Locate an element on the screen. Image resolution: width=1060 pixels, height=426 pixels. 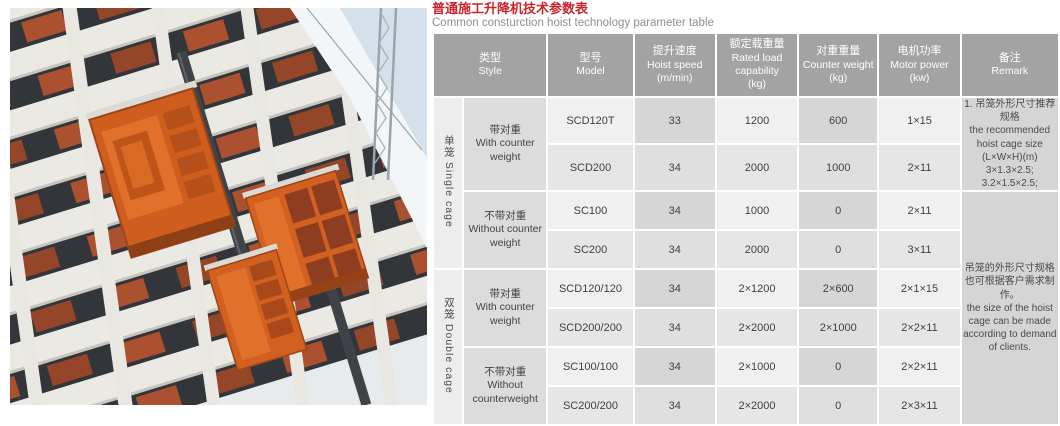
model-cell: SCD120/120 is located at coordinates (590, 289).